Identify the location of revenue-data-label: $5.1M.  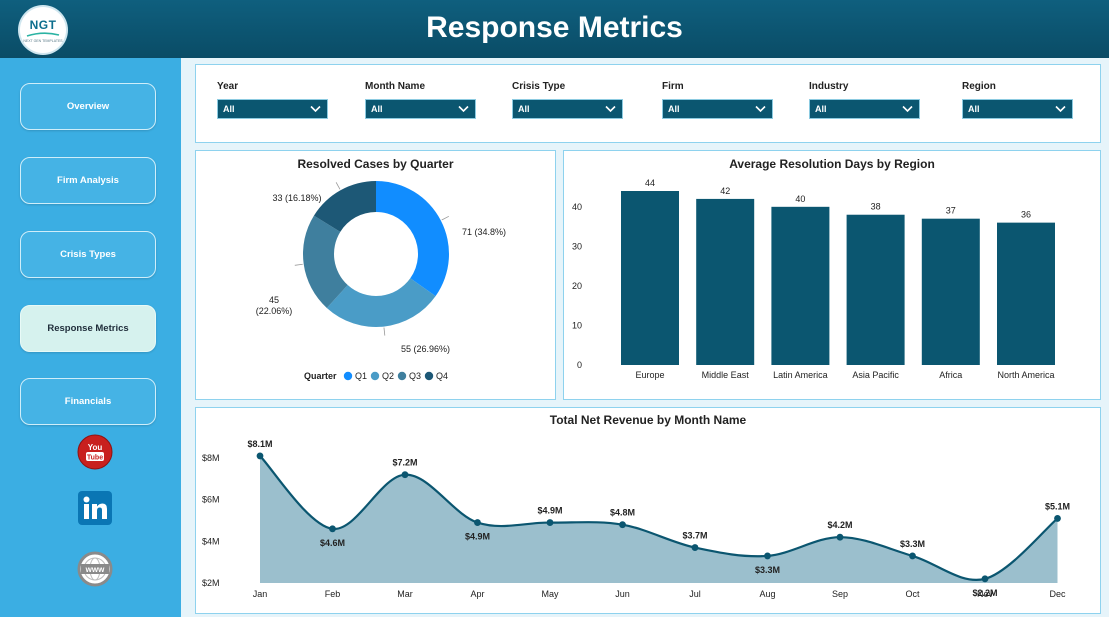
(1057, 506).